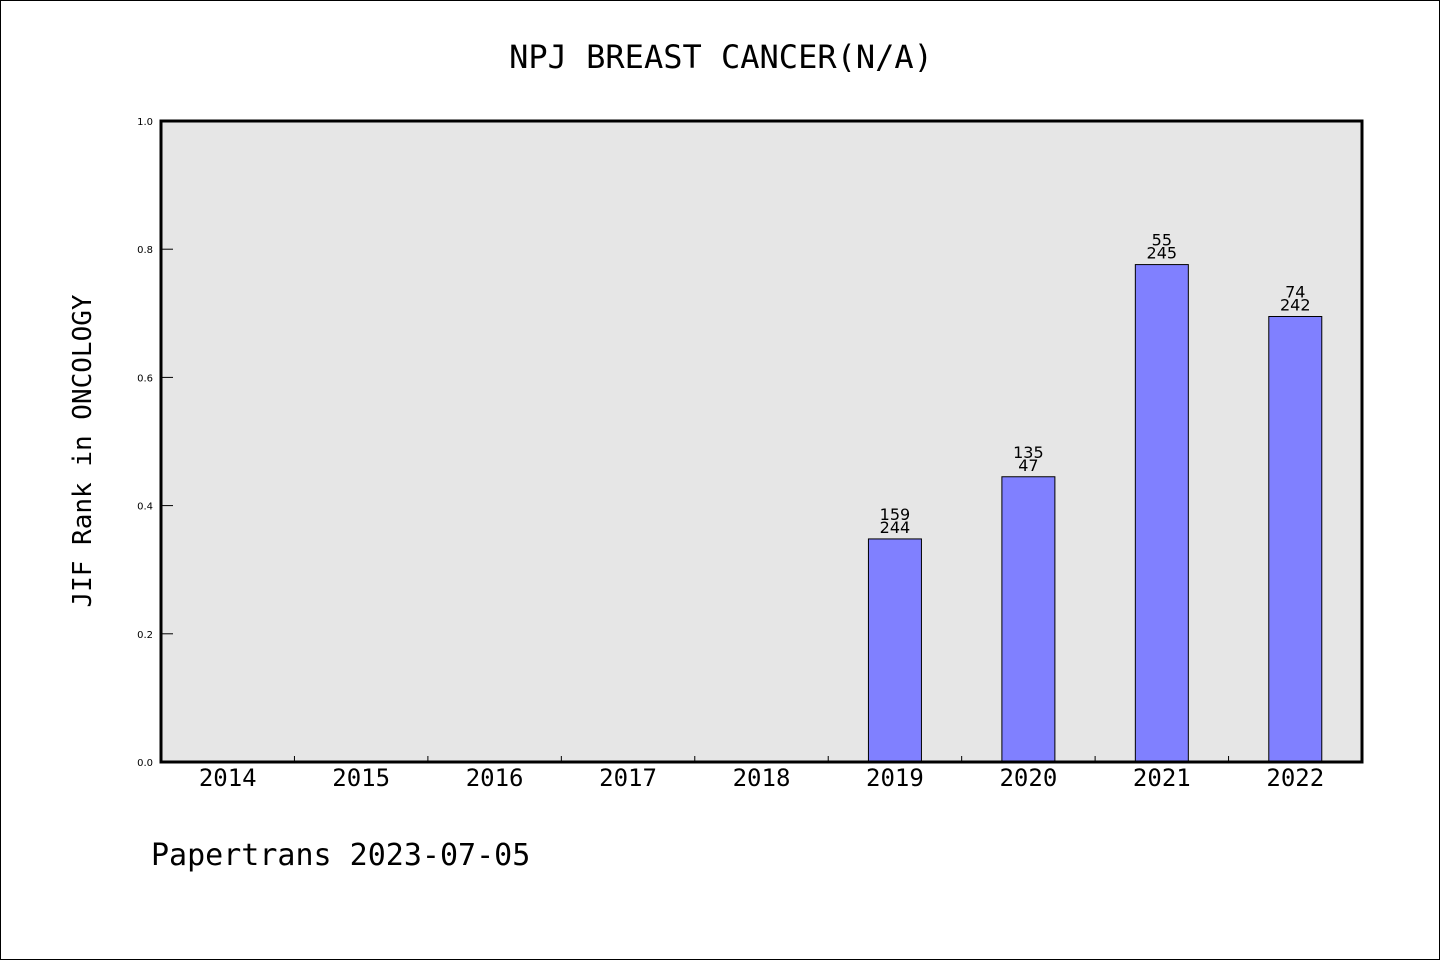 The image size is (1440, 961). What do you see at coordinates (340, 855) in the screenshot?
I see `footer-text: Papertrans 2023-07-05` at bounding box center [340, 855].